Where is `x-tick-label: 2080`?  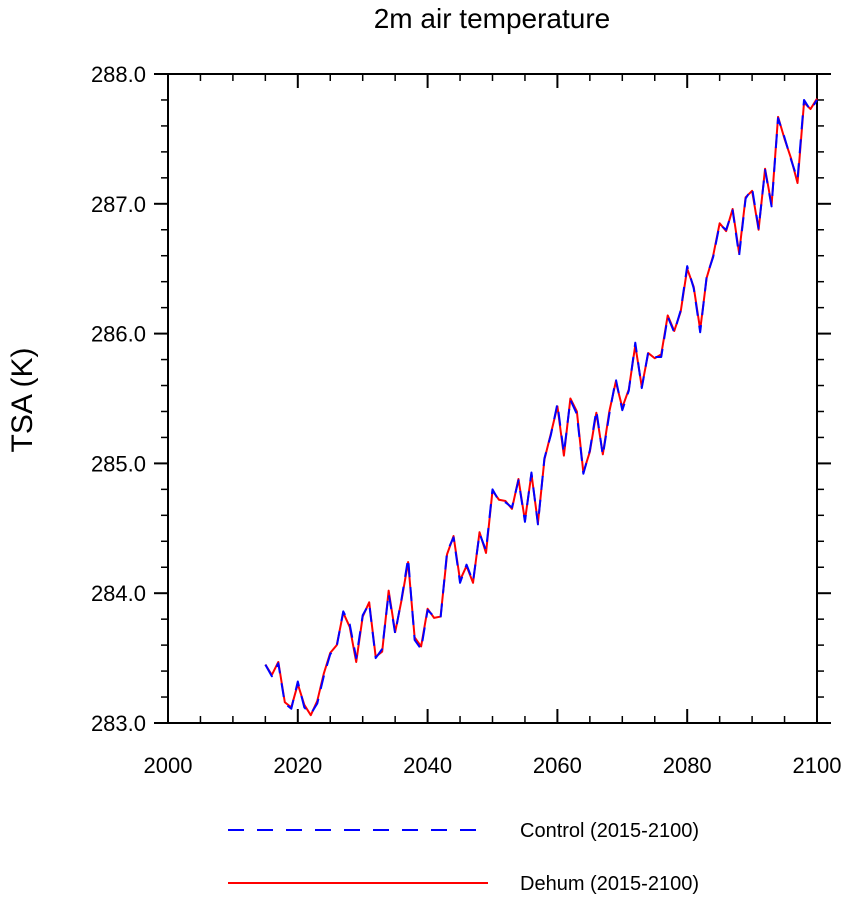 x-tick-label: 2080 is located at coordinates (687, 765).